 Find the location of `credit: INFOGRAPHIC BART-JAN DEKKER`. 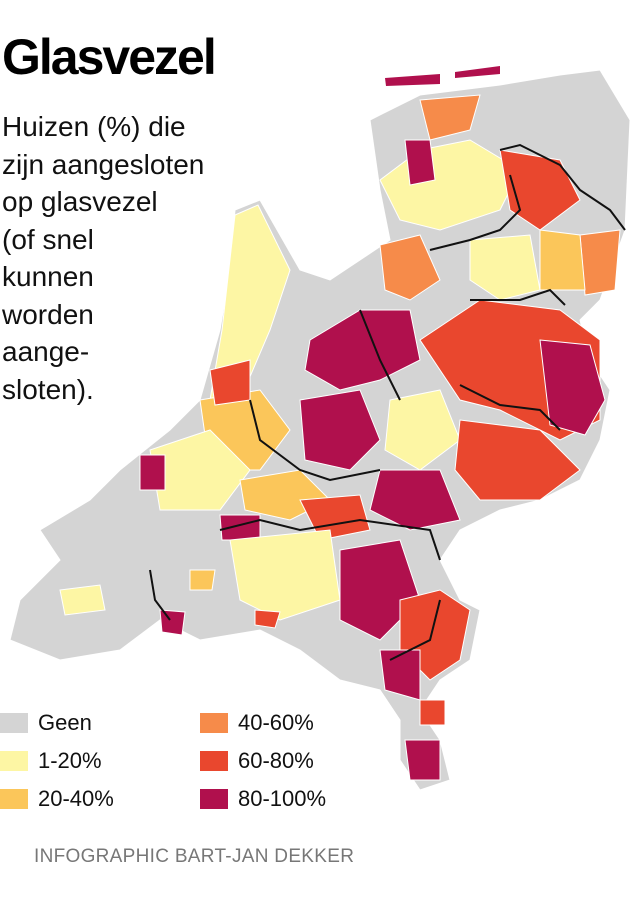

credit: INFOGRAPHIC BART-JAN DEKKER is located at coordinates (194, 856).